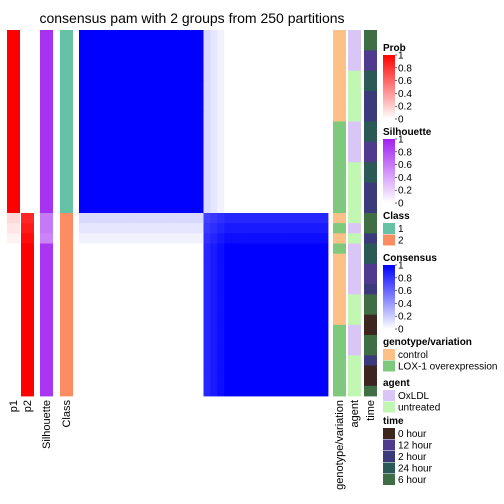 This screenshot has width=504, height=504. What do you see at coordinates (405, 81) in the screenshot?
I see `prob-legend-tick: 0.6` at bounding box center [405, 81].